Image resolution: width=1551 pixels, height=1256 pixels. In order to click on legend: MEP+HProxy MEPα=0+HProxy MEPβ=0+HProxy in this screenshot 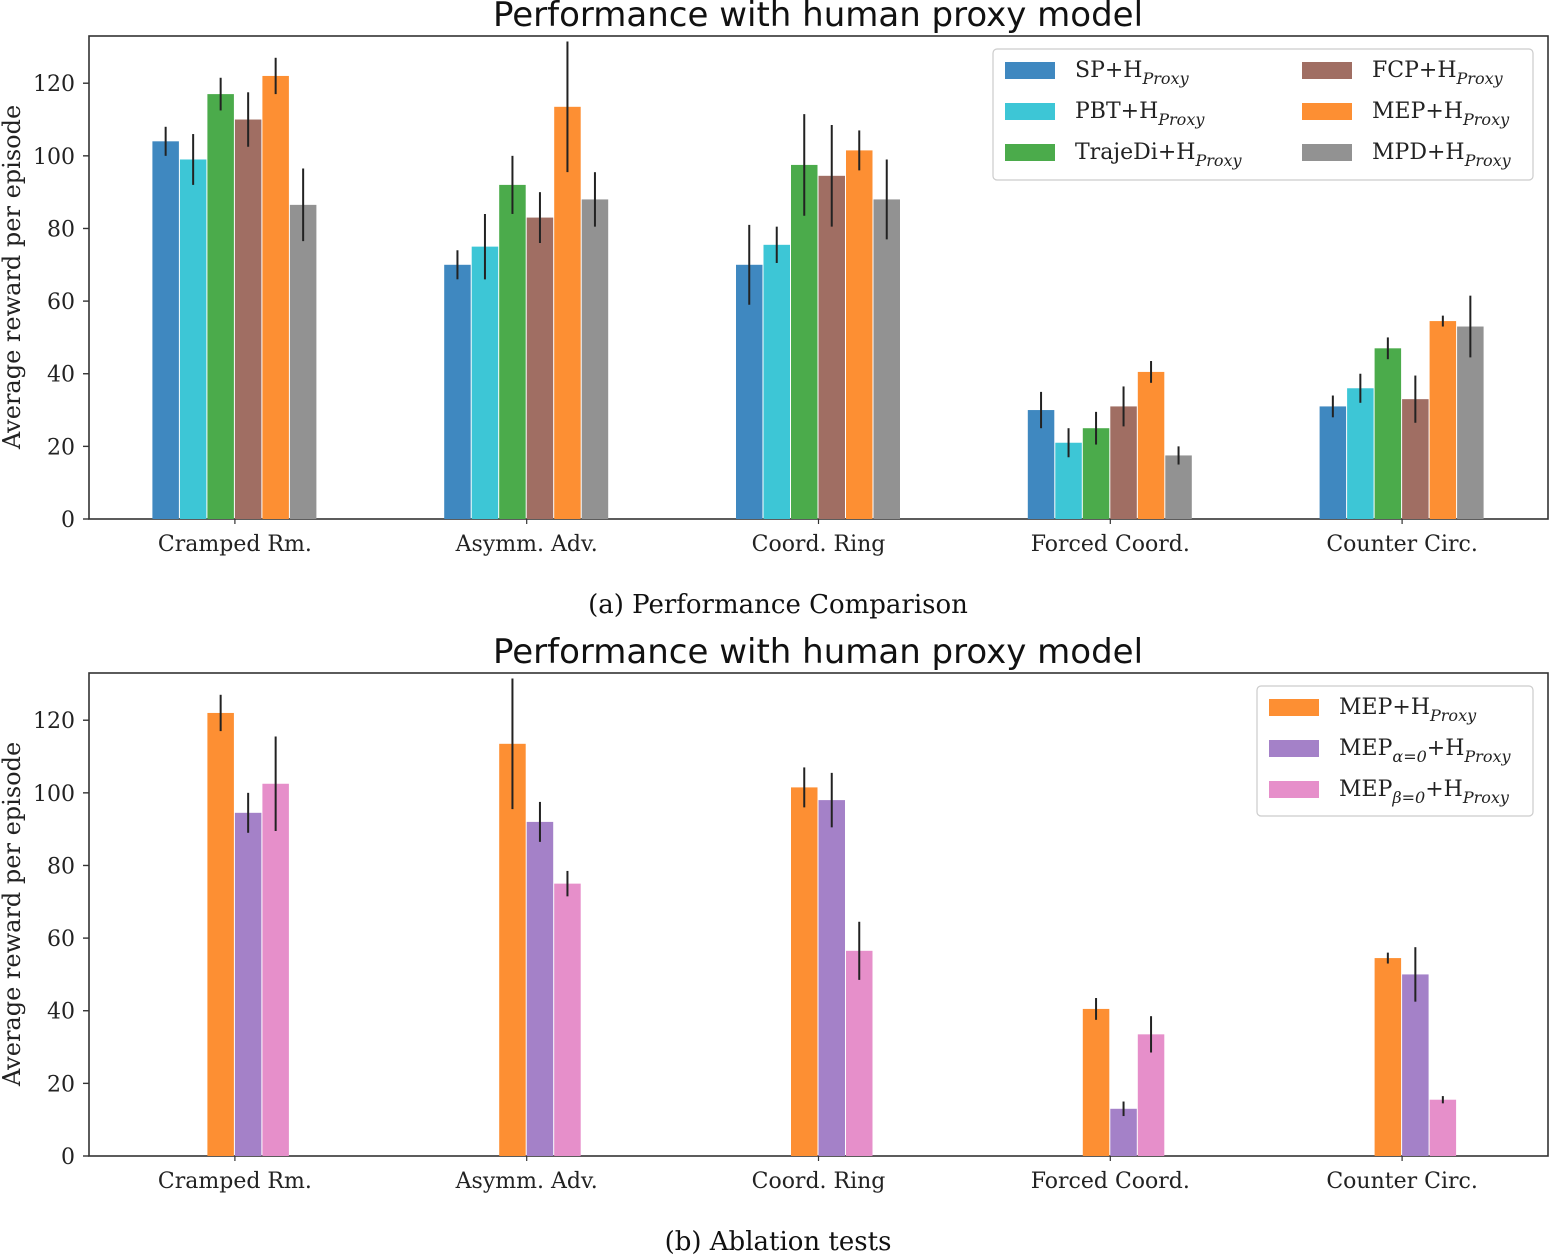, I will do `click(1395, 751)`.